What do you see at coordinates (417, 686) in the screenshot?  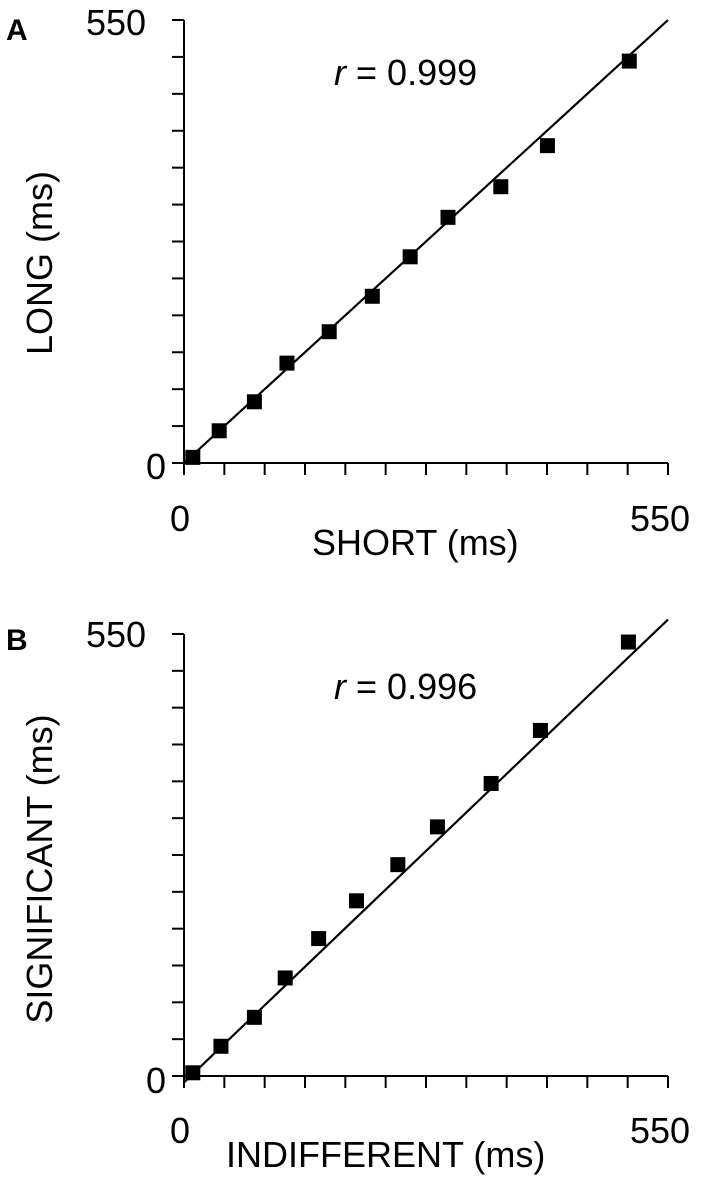 I see `r-value: = 0.996` at bounding box center [417, 686].